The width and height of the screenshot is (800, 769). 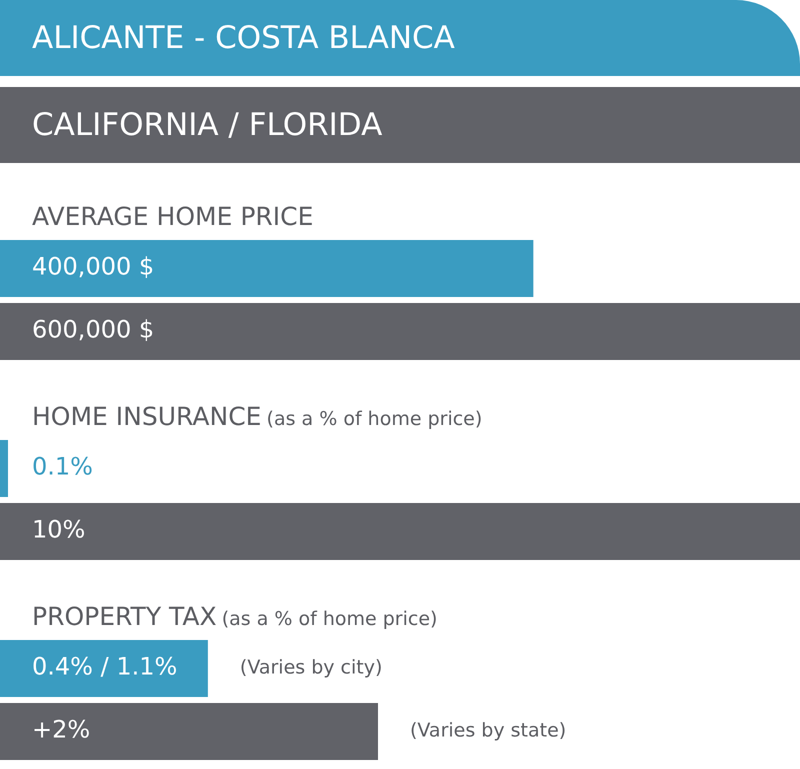 I want to click on text: ALICANTE - COSTA BLANCA, so click(x=400, y=38).